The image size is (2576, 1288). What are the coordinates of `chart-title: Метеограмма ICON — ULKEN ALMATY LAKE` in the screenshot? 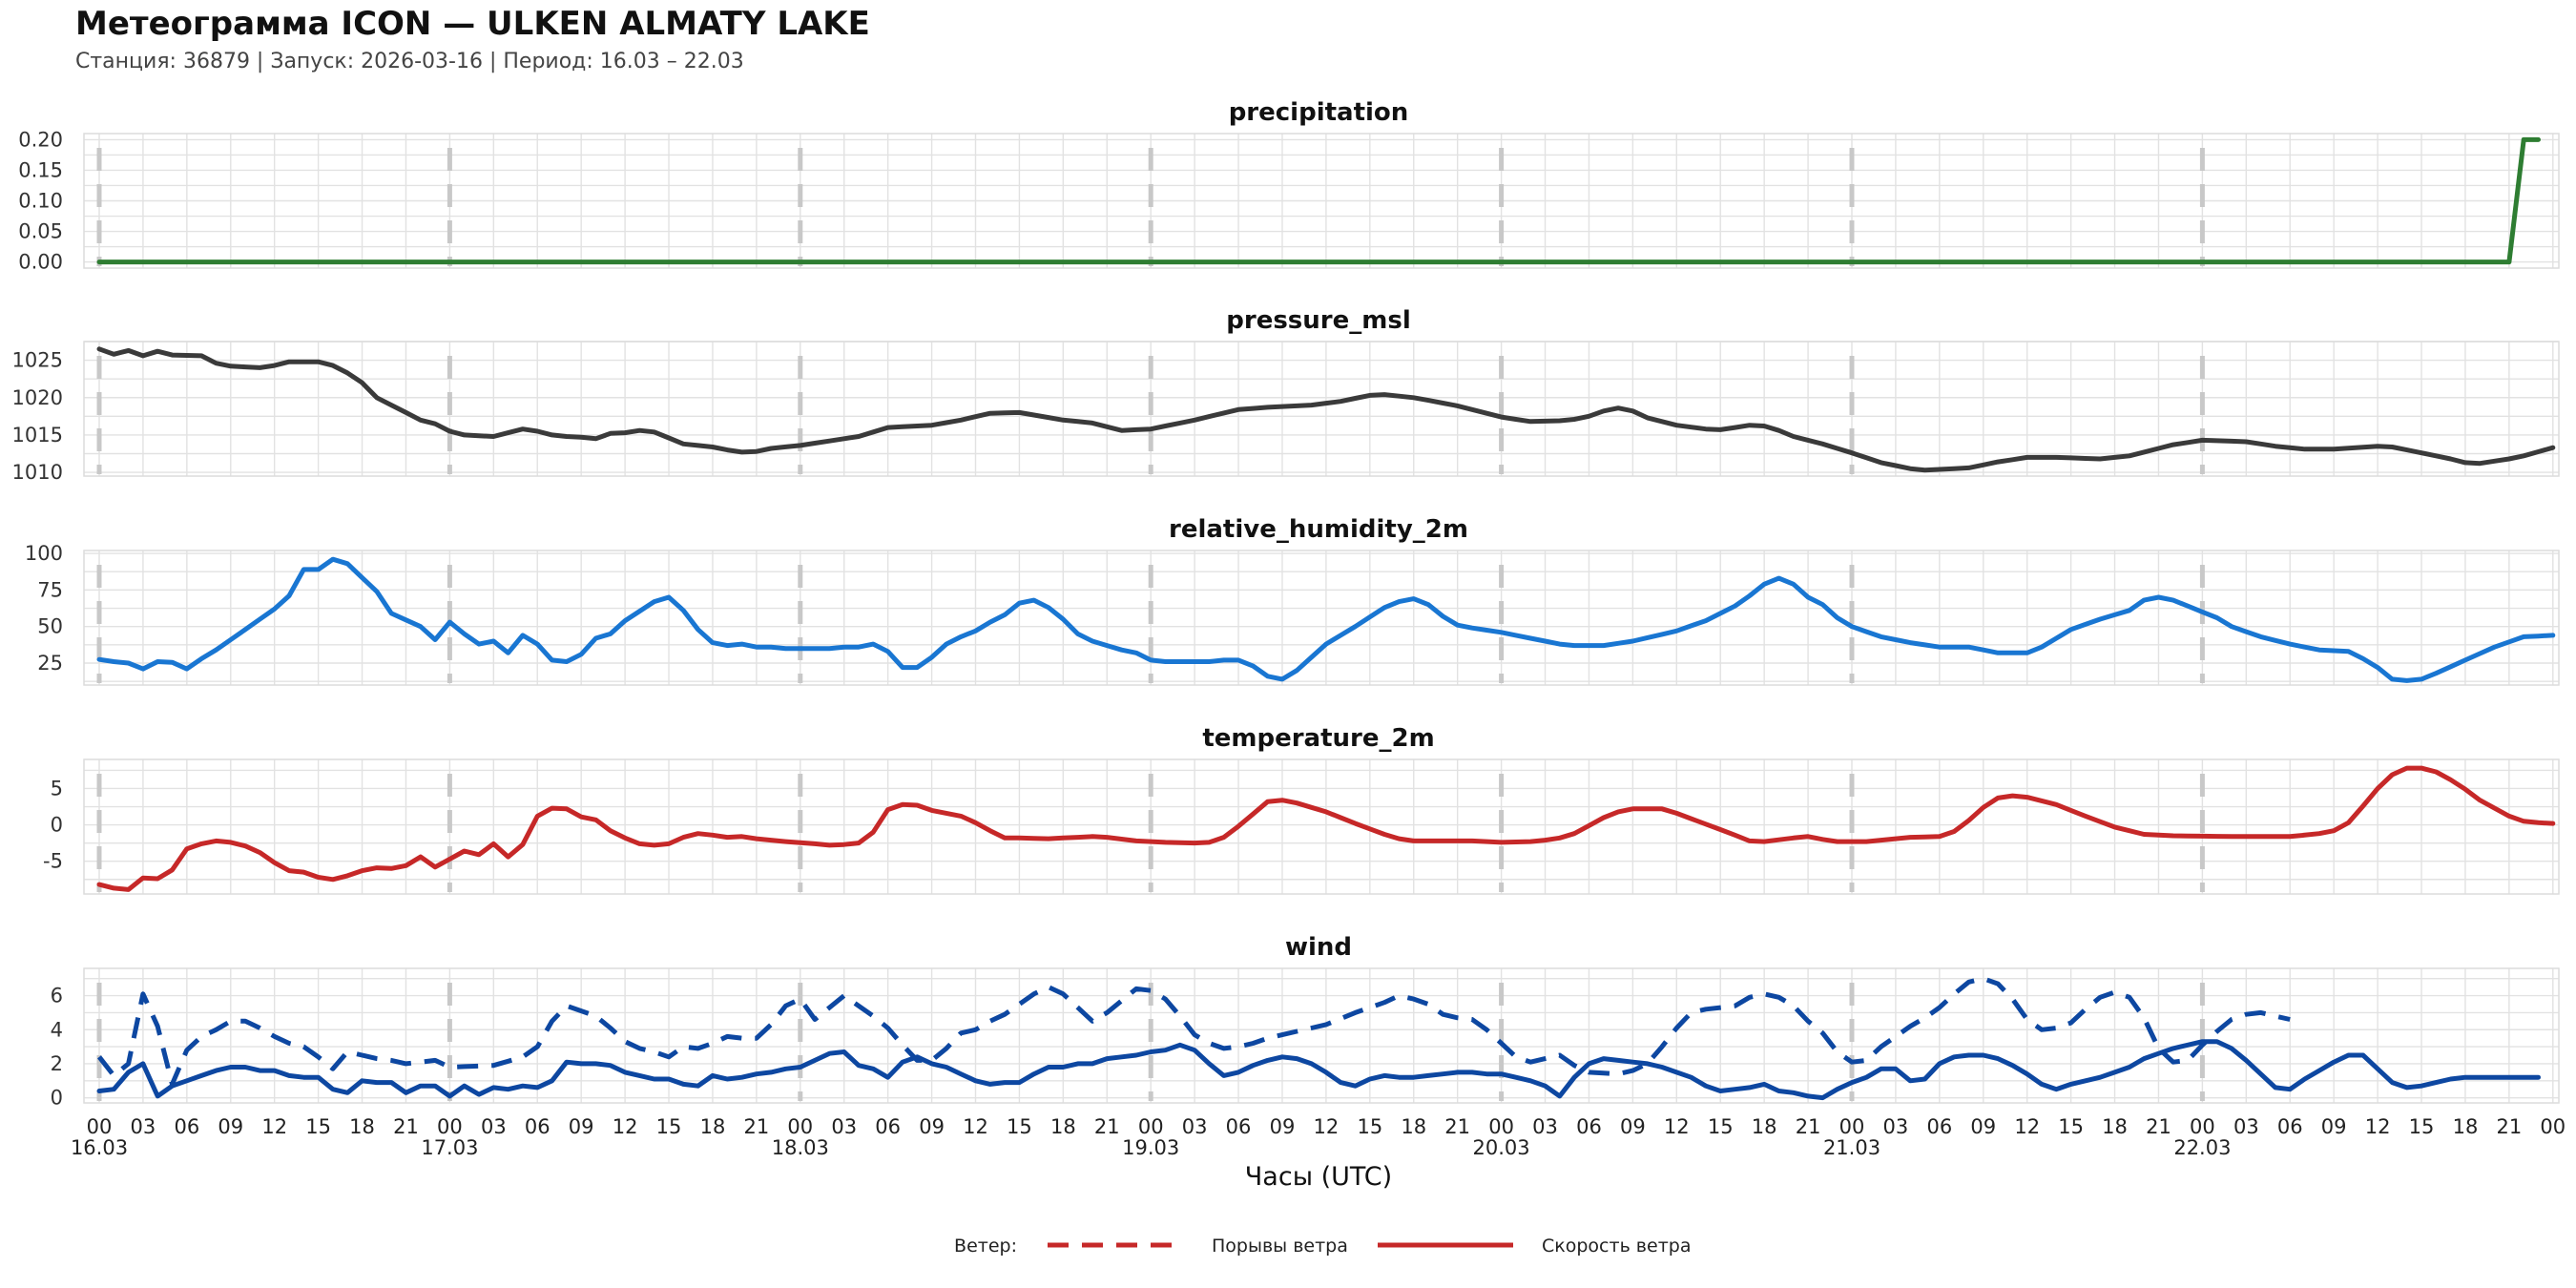 It's located at (472, 24).